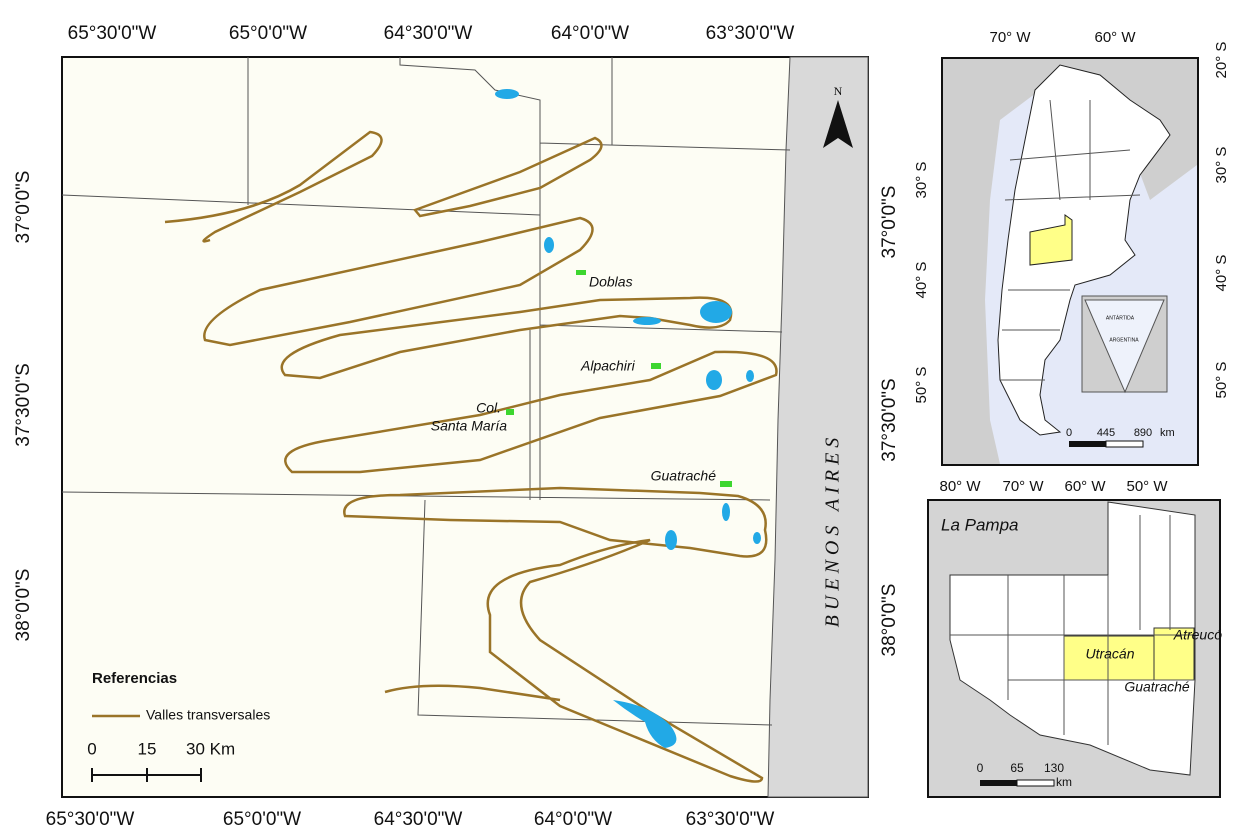 This screenshot has width=1259, height=838. Describe the element at coordinates (838, 91) in the screenshot. I see `north-label: N` at that location.